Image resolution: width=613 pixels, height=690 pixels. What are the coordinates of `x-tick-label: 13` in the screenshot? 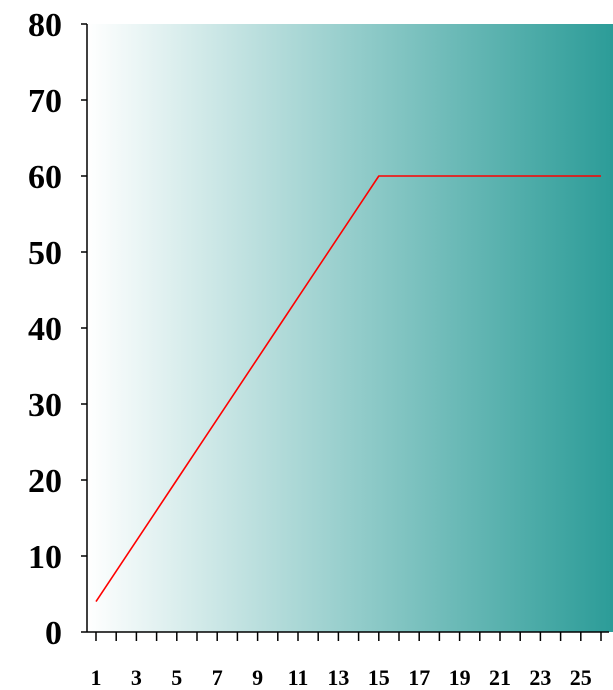 It's located at (338, 677).